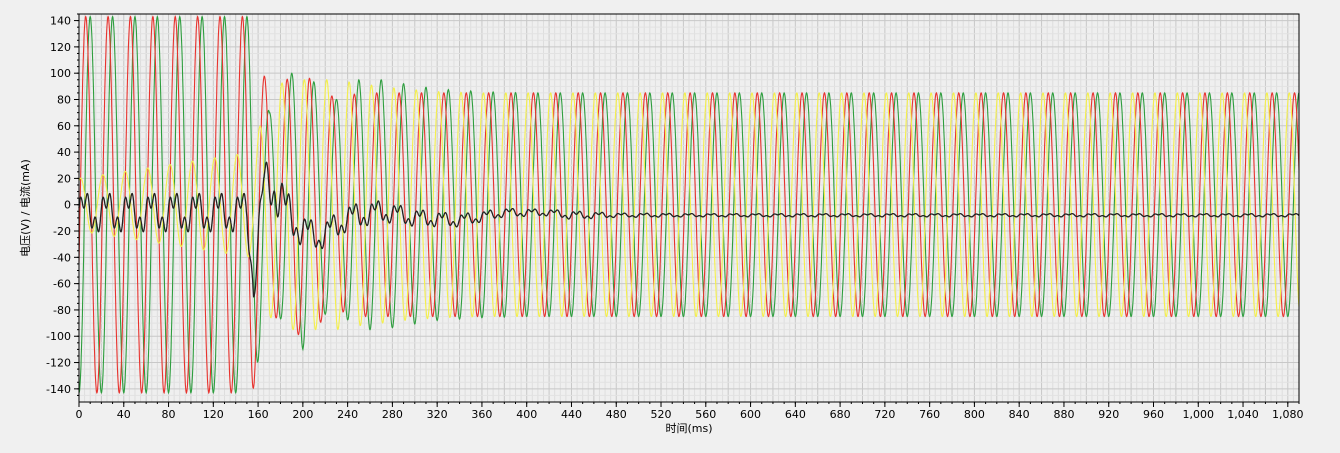 The image size is (1340, 453). Describe the element at coordinates (58, 336) in the screenshot. I see `y-tick-label: -100` at that location.